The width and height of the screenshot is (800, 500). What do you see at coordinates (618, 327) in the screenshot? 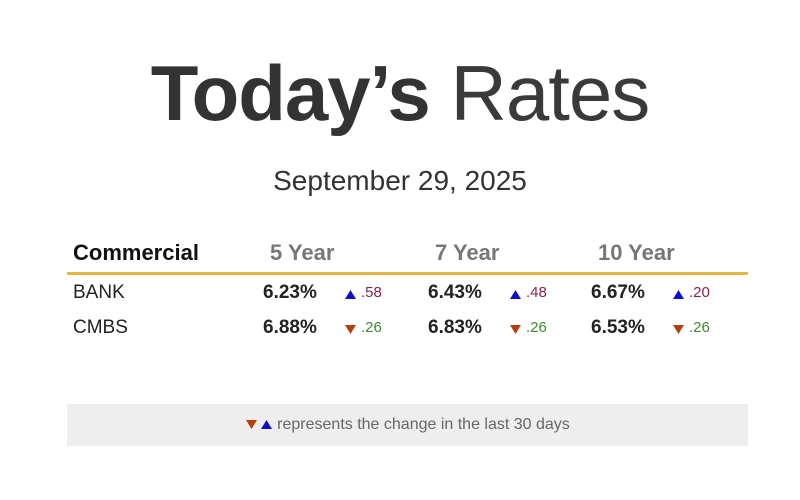
I see `rate: 6.53%` at bounding box center [618, 327].